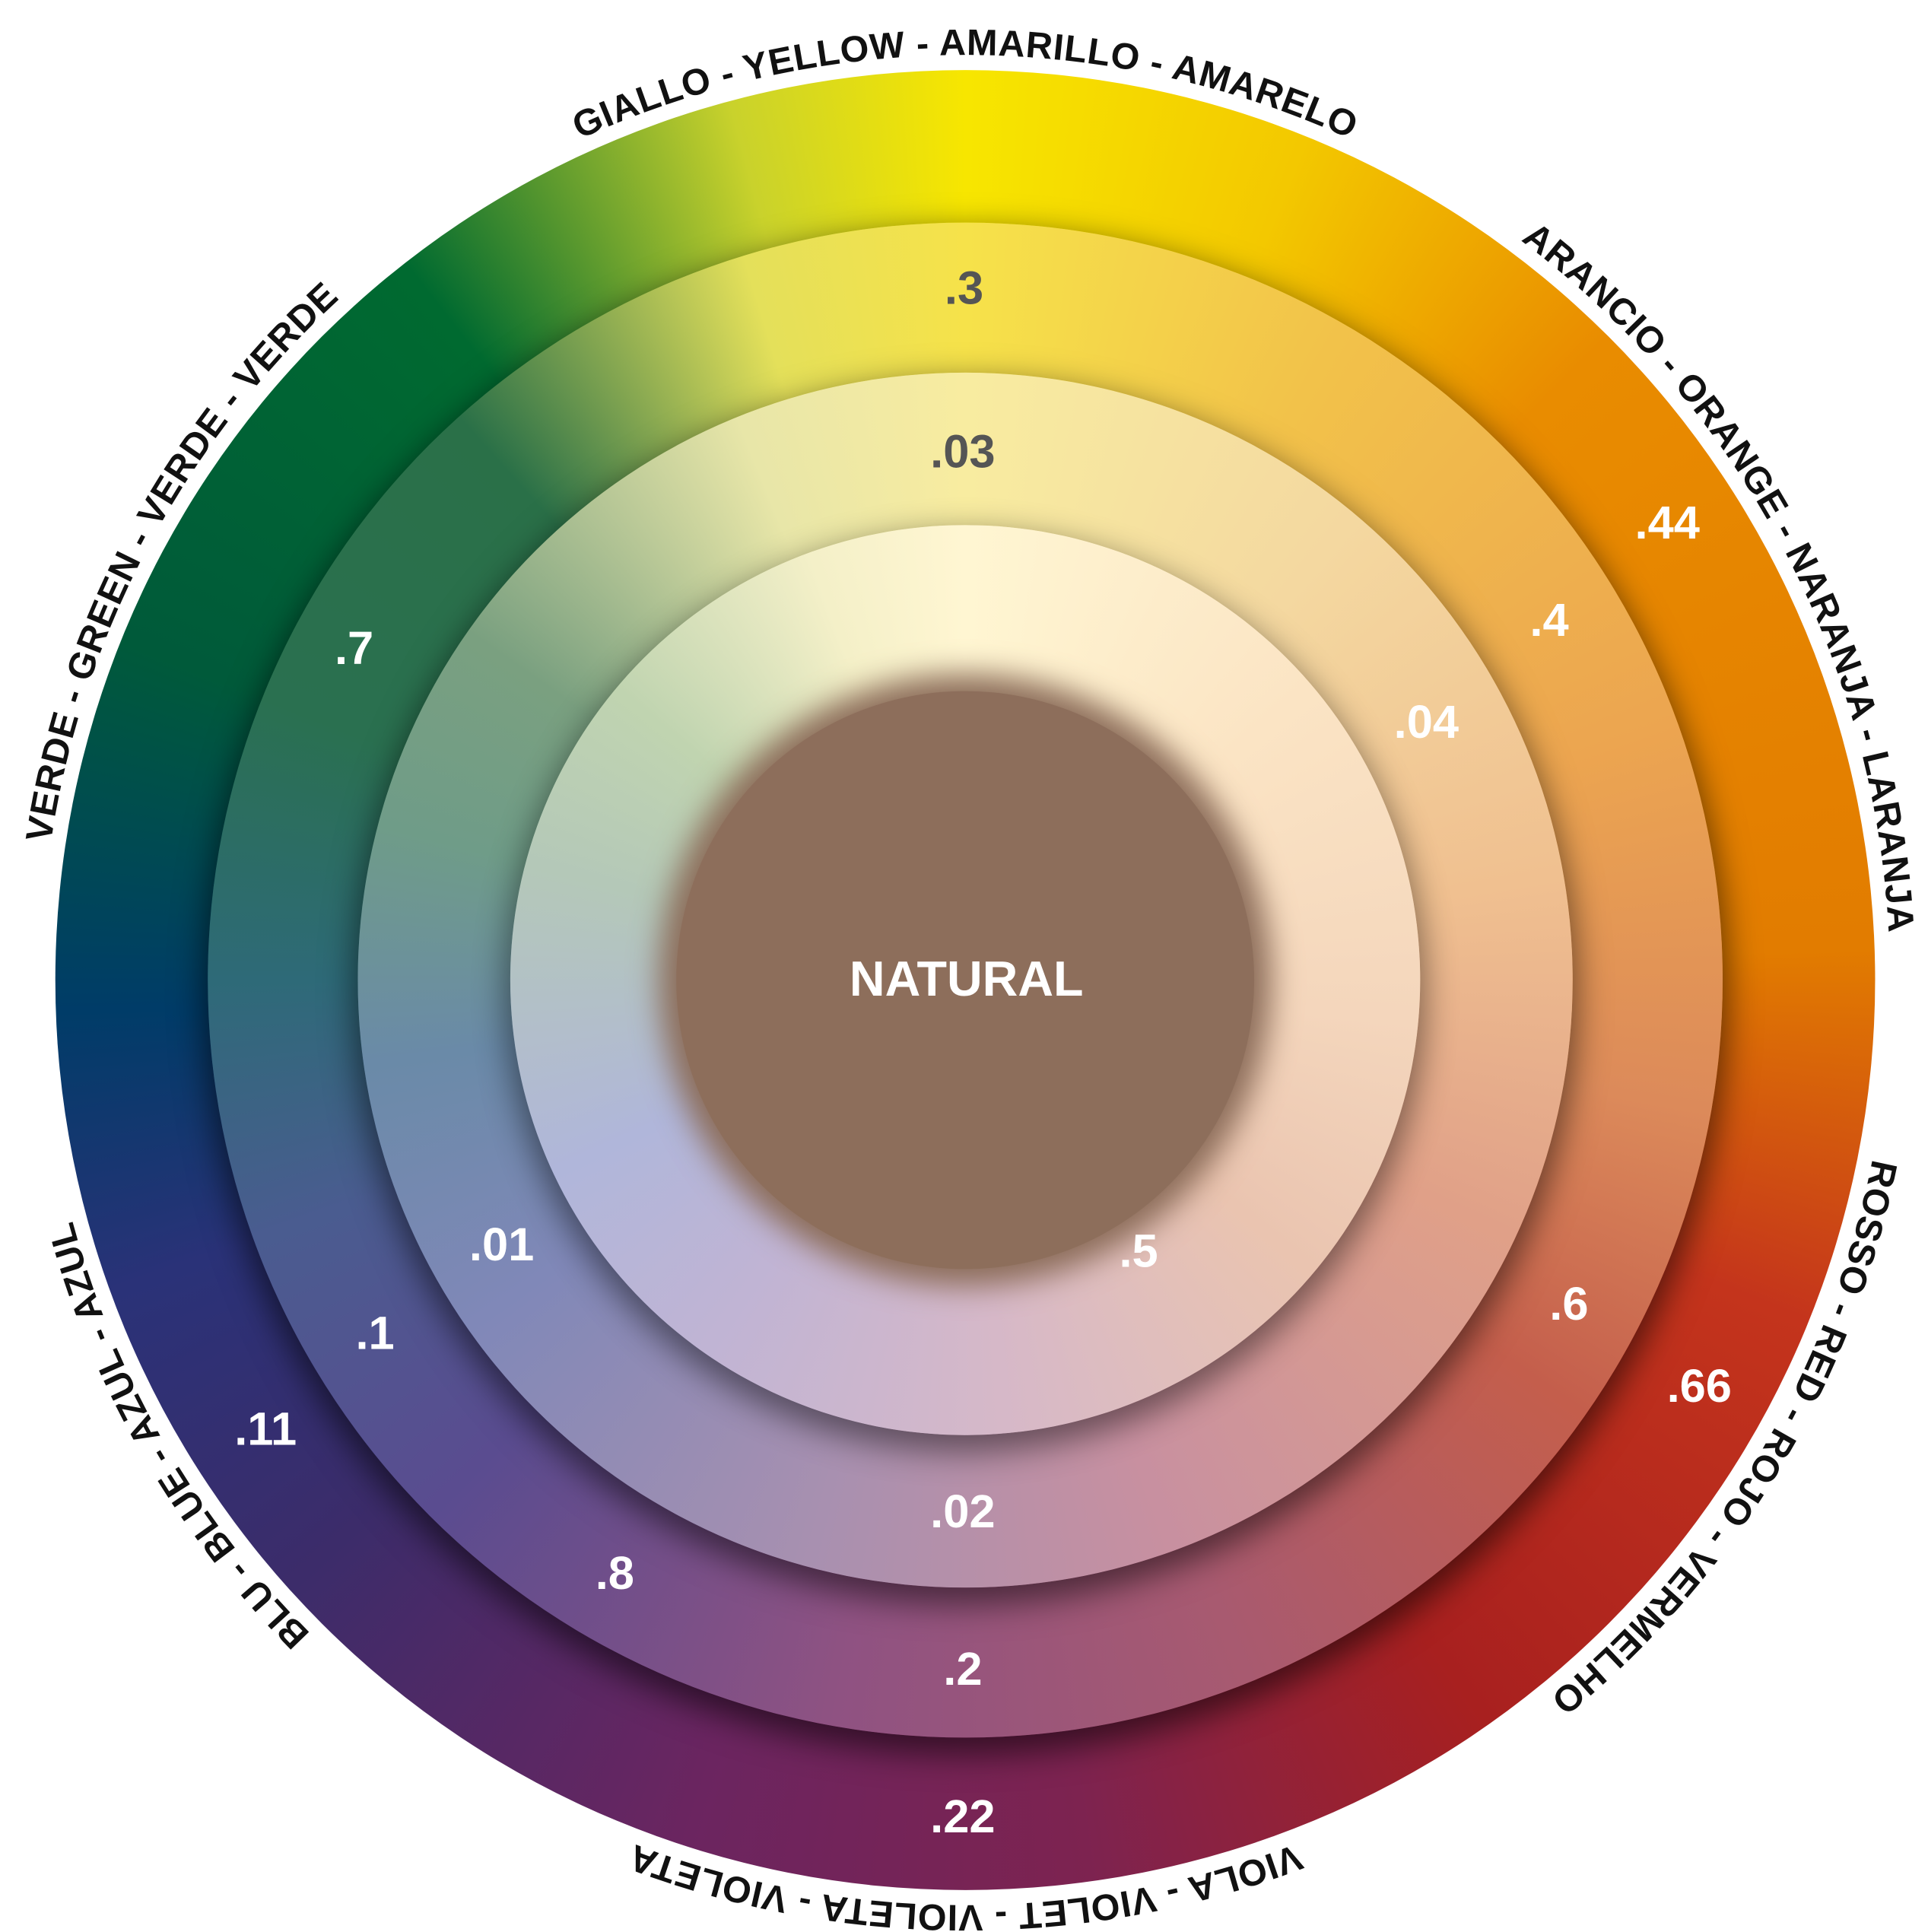  What do you see at coordinates (962, 1512) in the screenshot?
I see `ring-value: .02` at bounding box center [962, 1512].